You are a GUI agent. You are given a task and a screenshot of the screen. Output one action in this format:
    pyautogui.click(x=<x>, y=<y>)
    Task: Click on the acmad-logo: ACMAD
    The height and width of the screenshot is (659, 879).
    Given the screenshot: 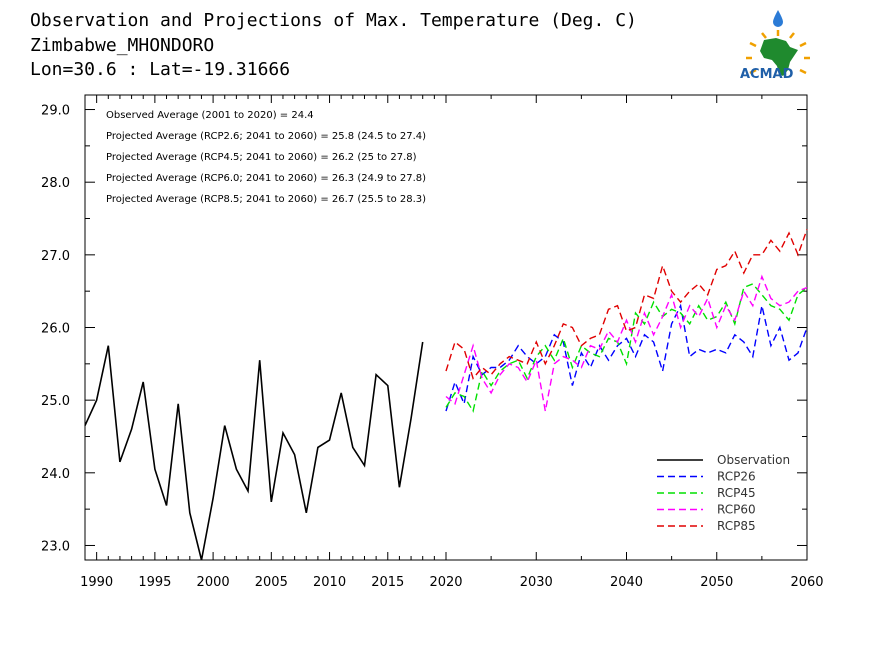 What is the action you would take?
    pyautogui.click(x=775, y=46)
    